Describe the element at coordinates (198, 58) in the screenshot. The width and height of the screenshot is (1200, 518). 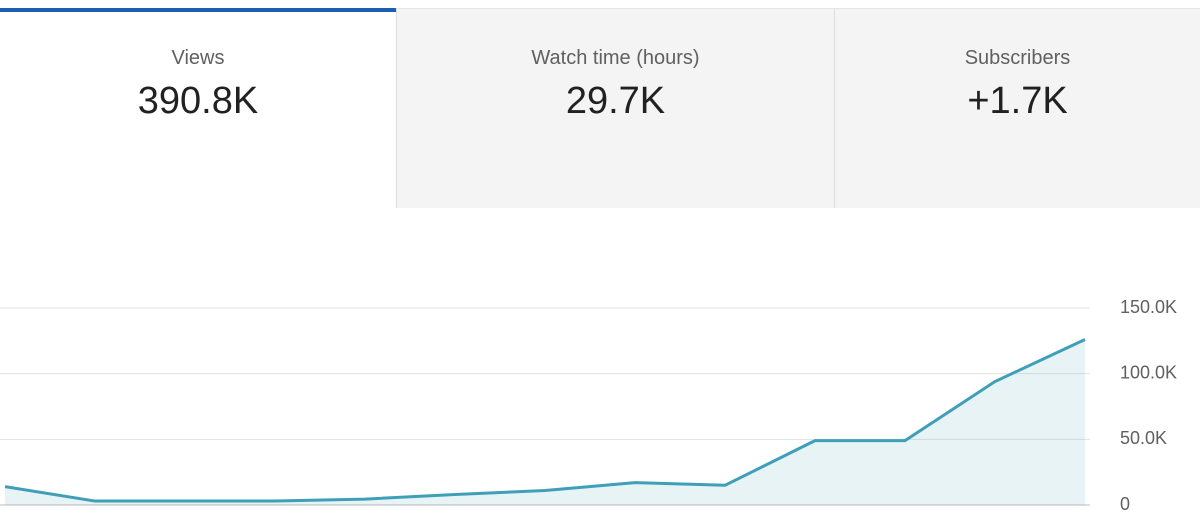
I see `tab-label: Views` at that location.